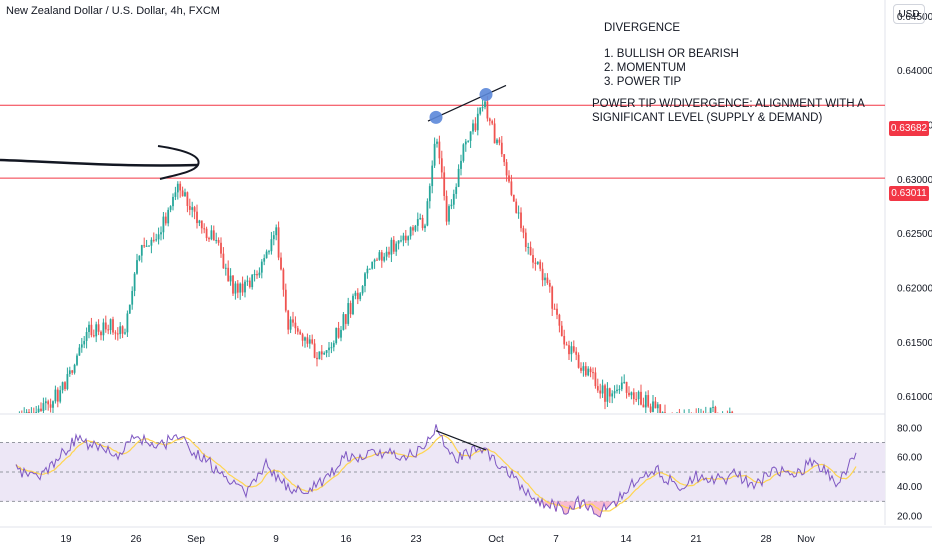  Describe the element at coordinates (671, 54) in the screenshot. I see `annotation-item-1: 1. BULLISH OR BEARISH` at that location.